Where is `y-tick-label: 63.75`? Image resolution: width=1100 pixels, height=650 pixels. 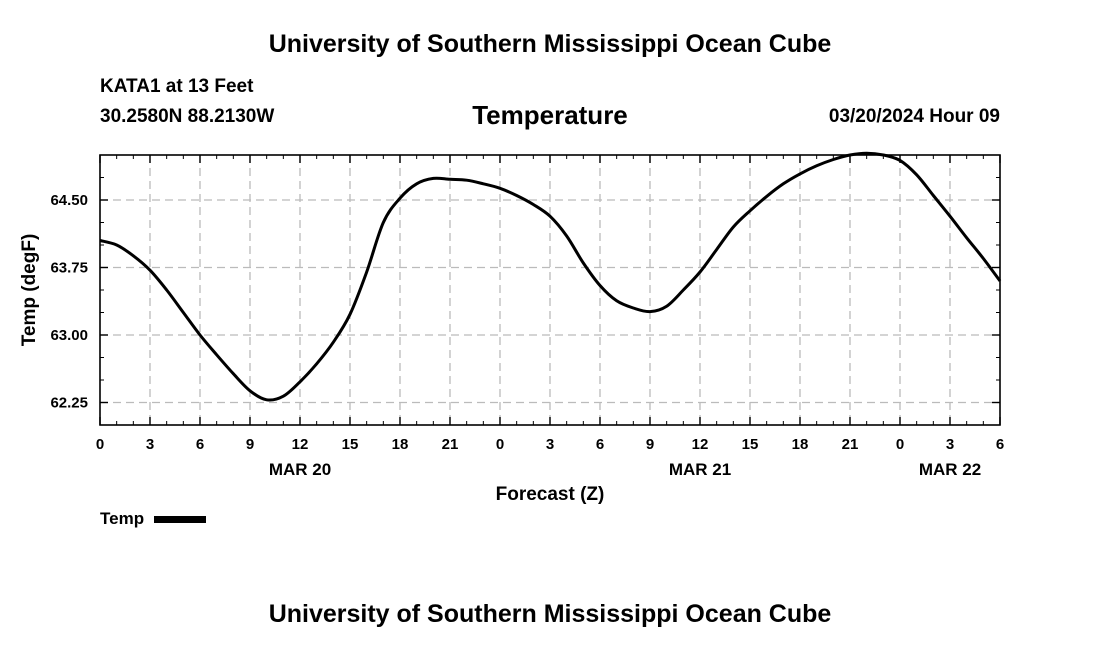
y-tick-label: 63.75 is located at coordinates (69, 268).